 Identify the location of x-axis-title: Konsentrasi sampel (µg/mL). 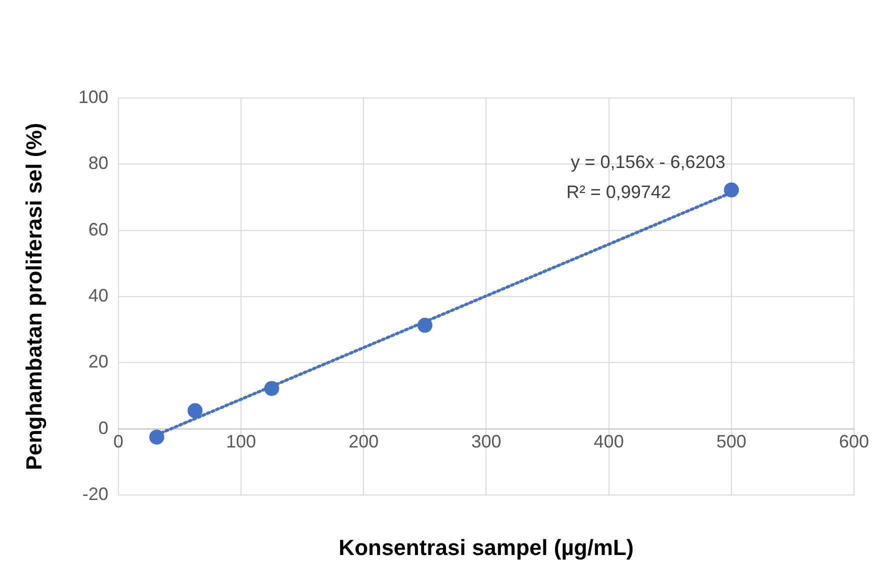
(486, 547).